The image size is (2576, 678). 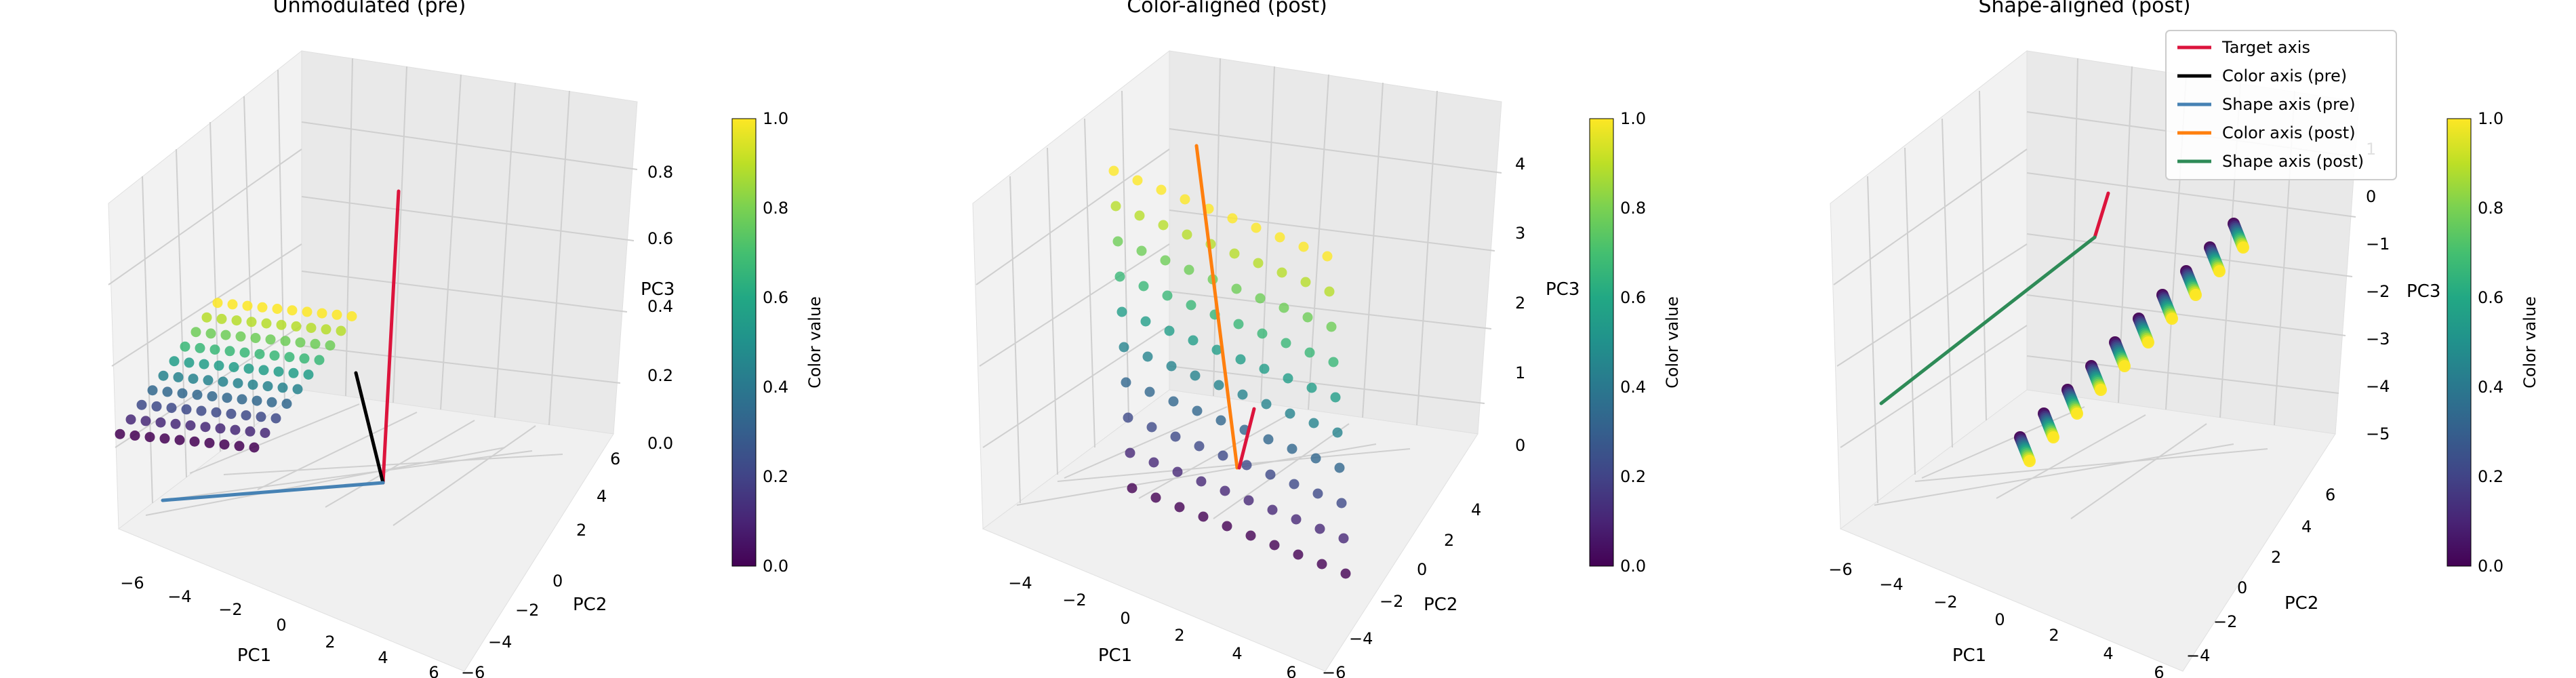 What do you see at coordinates (2225, 621) in the screenshot?
I see `y-tick-label: −2` at bounding box center [2225, 621].